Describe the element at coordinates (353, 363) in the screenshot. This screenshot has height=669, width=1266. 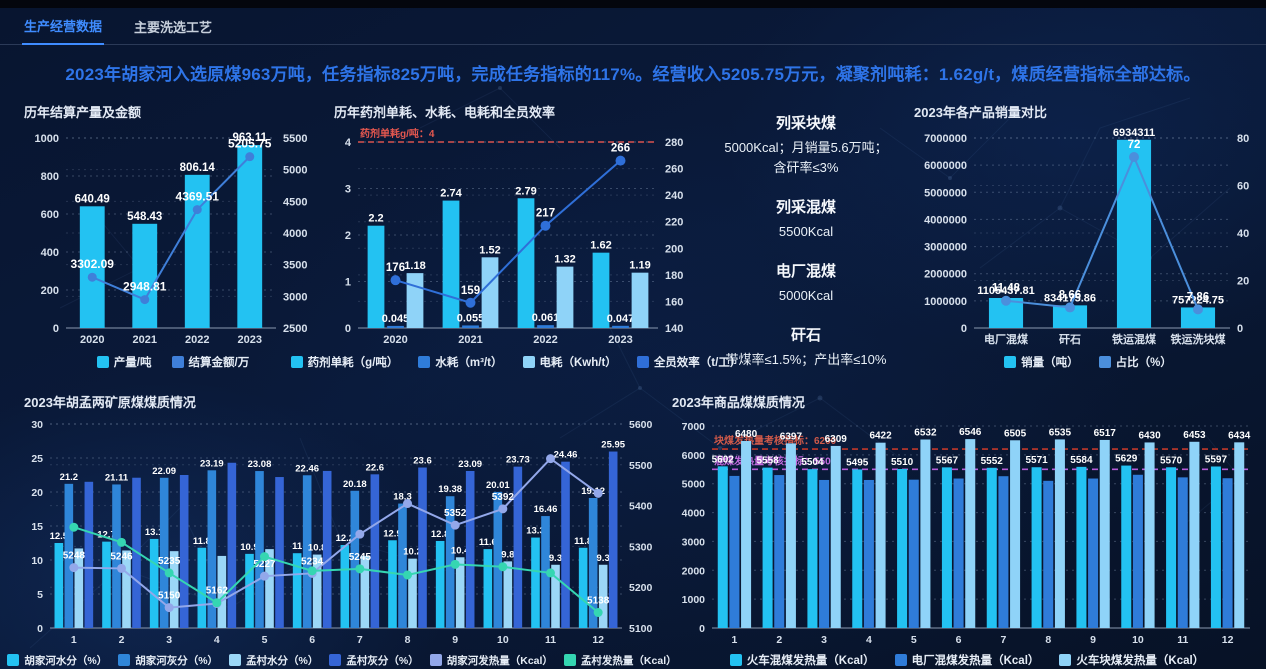
I see `legend-label: 药剂单耗（g/吨）` at that location.